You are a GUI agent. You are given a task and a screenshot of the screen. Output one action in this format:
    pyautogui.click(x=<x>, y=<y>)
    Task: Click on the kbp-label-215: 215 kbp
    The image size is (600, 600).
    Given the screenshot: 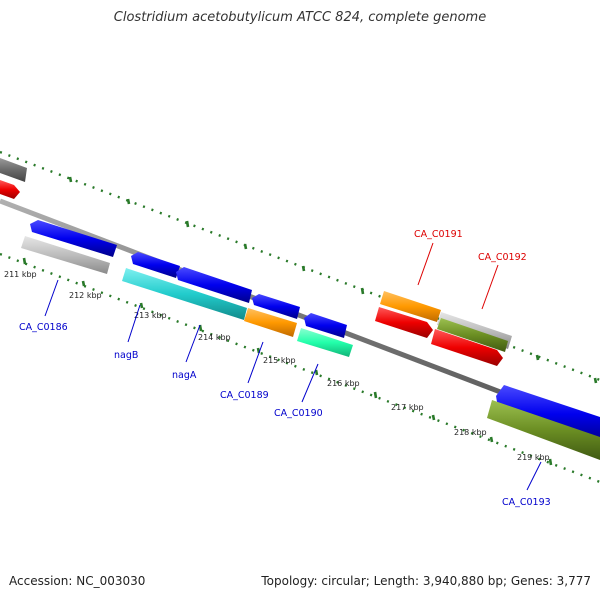 What is the action you would take?
    pyautogui.click(x=279, y=360)
    